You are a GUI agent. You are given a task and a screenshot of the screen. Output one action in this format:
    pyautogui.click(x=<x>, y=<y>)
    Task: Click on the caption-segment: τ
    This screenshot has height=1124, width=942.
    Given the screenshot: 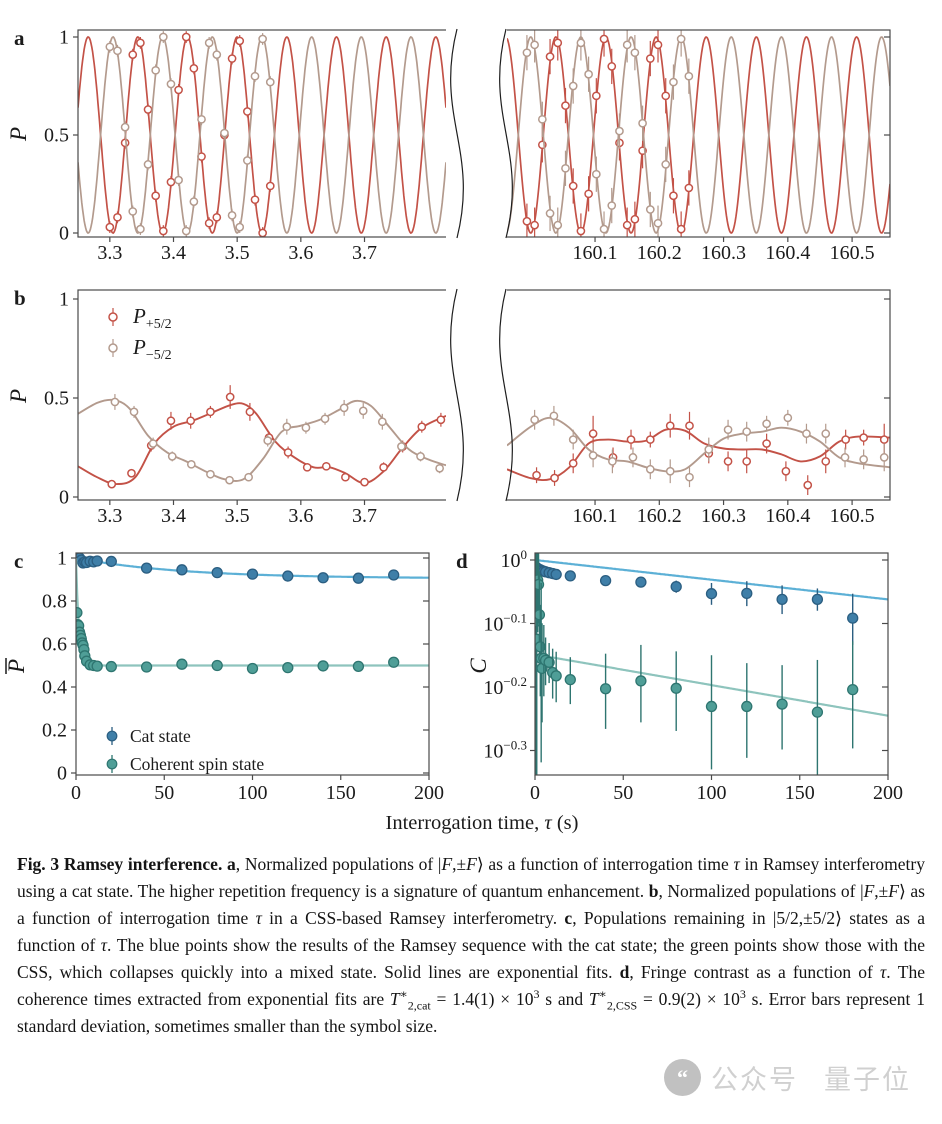 What is the action you would take?
    pyautogui.click(x=736, y=864)
    